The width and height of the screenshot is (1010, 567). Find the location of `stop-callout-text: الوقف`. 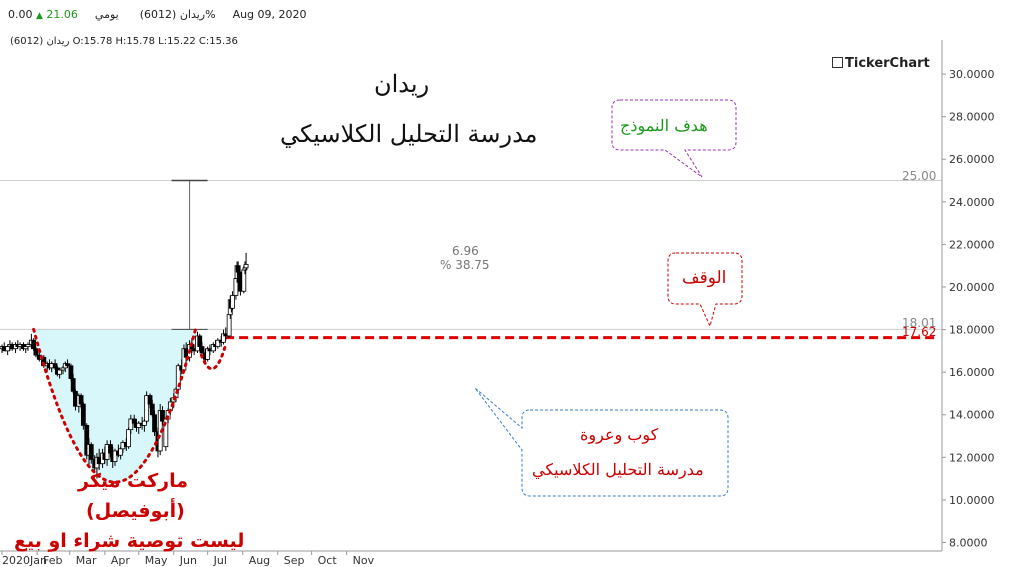

stop-callout-text: الوقف is located at coordinates (704, 278).